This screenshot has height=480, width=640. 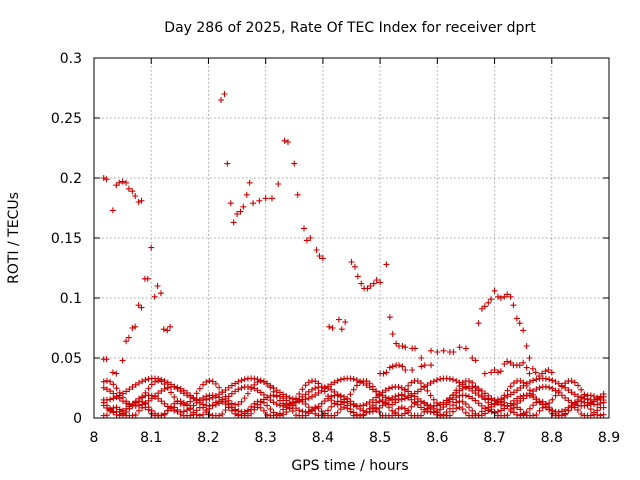 What do you see at coordinates (71, 179) in the screenshot?
I see `y-tick-label: 0.2` at bounding box center [71, 179].